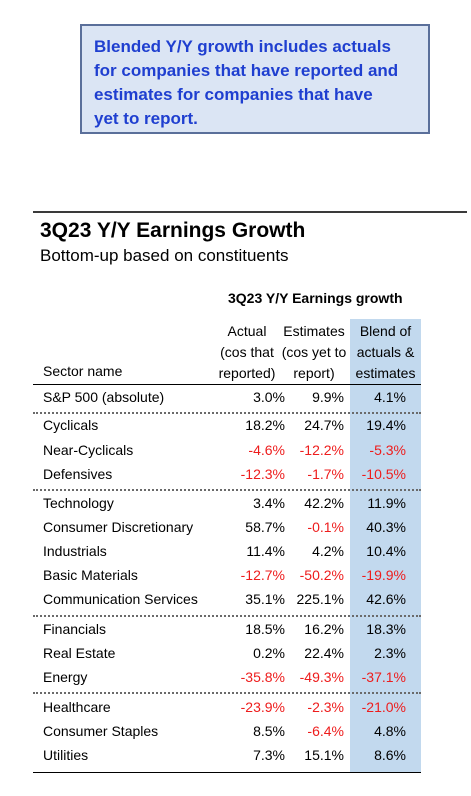  Describe the element at coordinates (390, 397) in the screenshot. I see `blend-value-cell: 4.1%` at that location.